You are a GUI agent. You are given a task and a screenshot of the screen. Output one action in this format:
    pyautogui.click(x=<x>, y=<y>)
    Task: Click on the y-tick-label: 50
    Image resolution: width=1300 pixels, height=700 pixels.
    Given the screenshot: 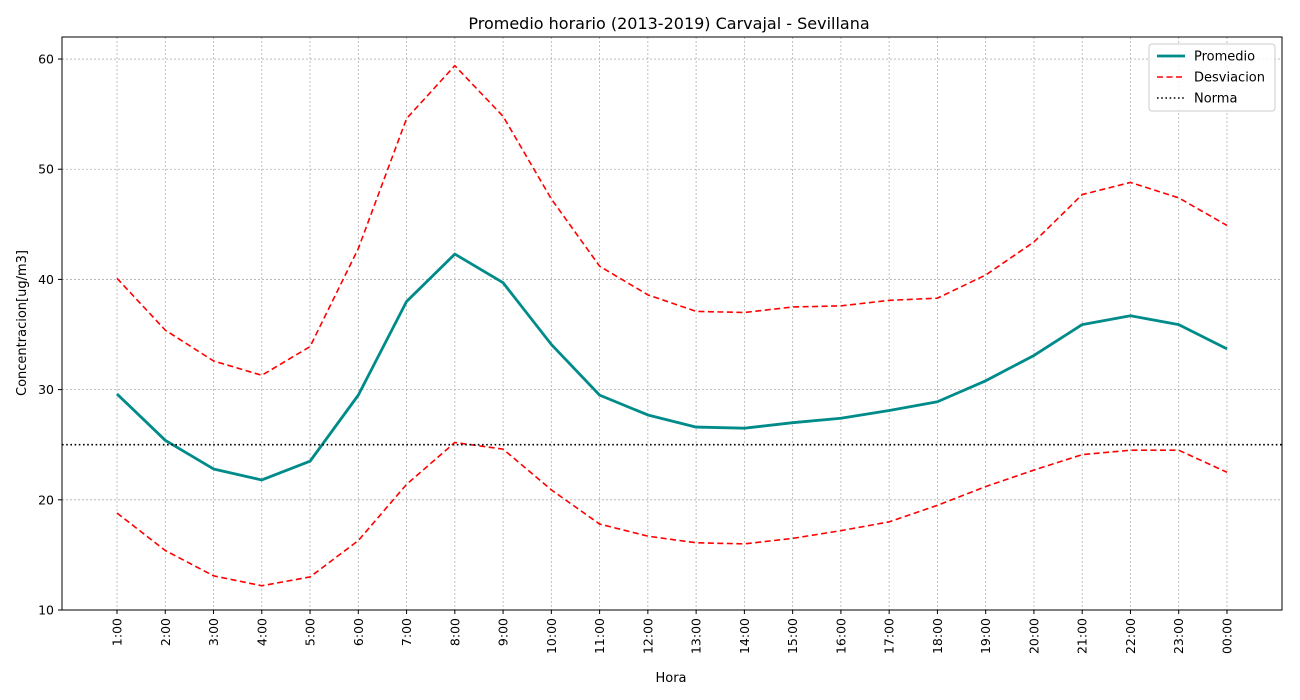 What is the action you would take?
    pyautogui.click(x=46, y=169)
    